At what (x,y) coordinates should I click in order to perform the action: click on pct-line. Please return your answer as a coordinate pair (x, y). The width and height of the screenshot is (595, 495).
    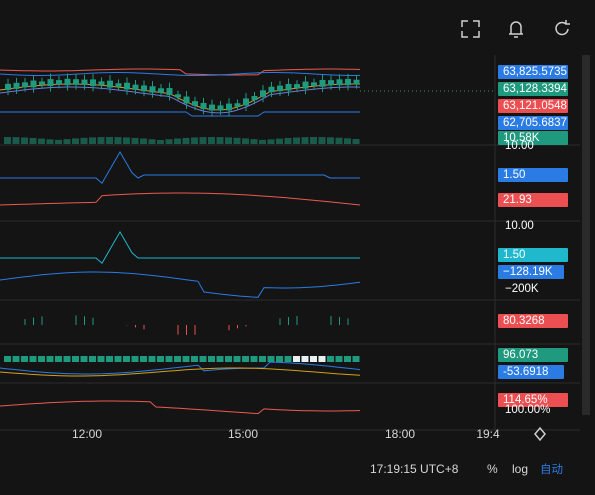
    Looking at the image, I should click on (180, 407).